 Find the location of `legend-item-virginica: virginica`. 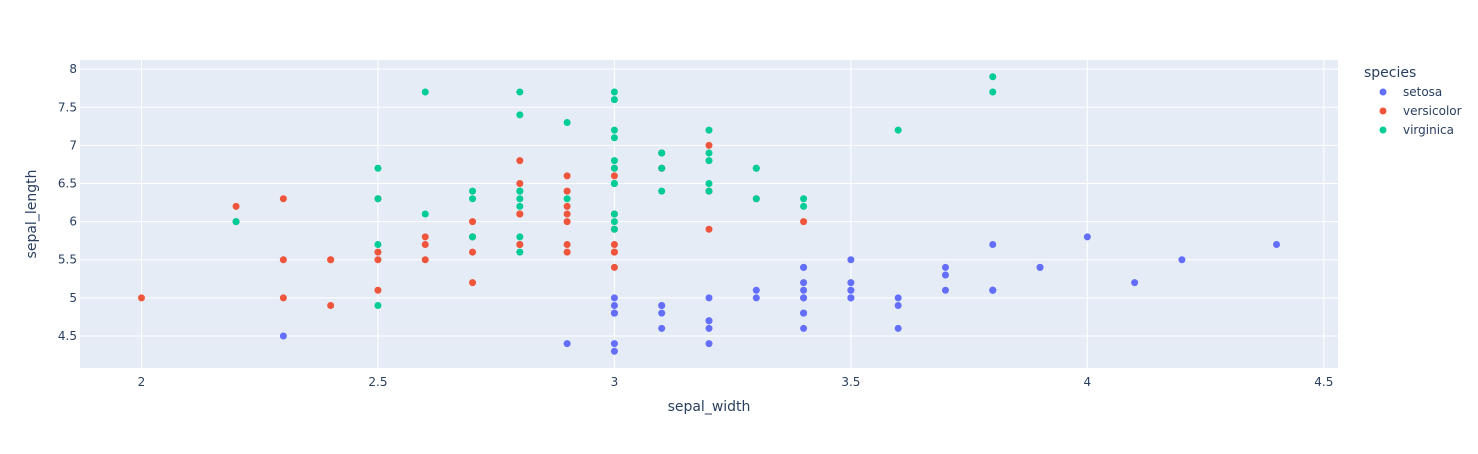

legend-item-virginica: virginica is located at coordinates (1417, 130).